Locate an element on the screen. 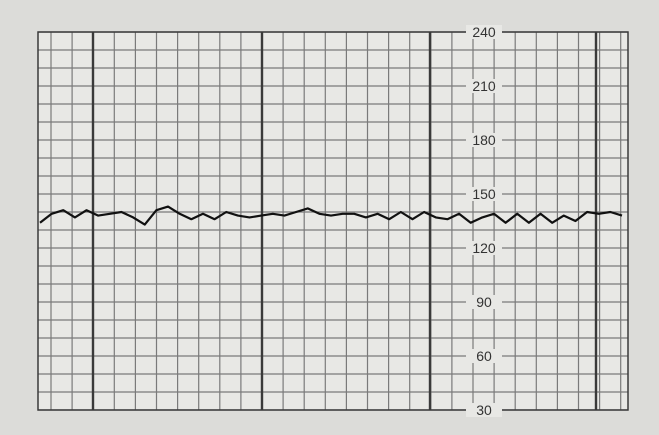 This screenshot has width=659, height=435. y-tick-label: 120 is located at coordinates (484, 248).